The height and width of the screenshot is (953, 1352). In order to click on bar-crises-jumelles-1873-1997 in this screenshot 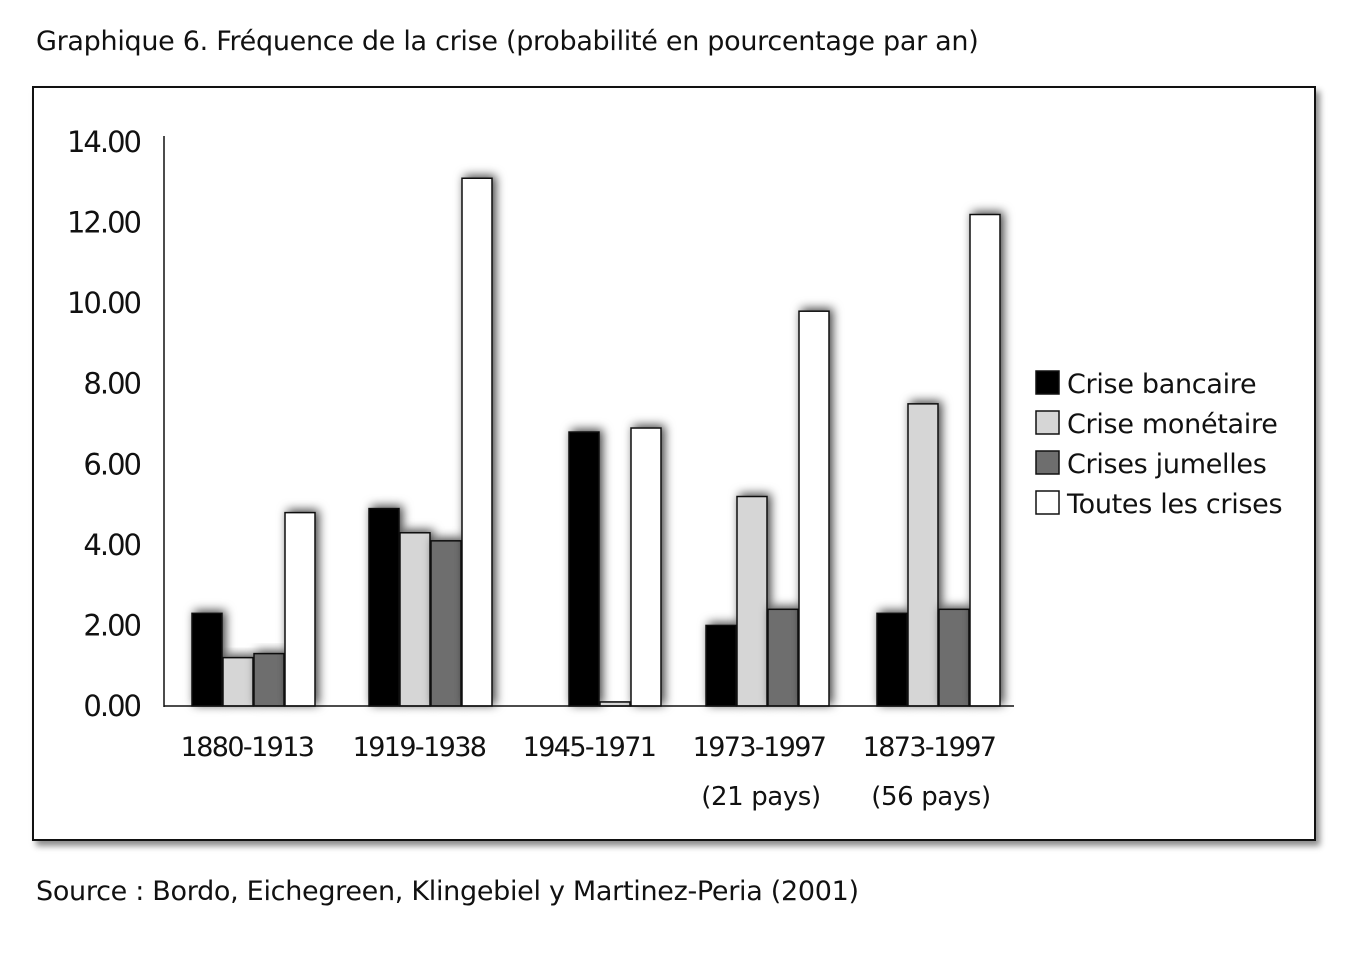, I will do `click(954, 657)`.